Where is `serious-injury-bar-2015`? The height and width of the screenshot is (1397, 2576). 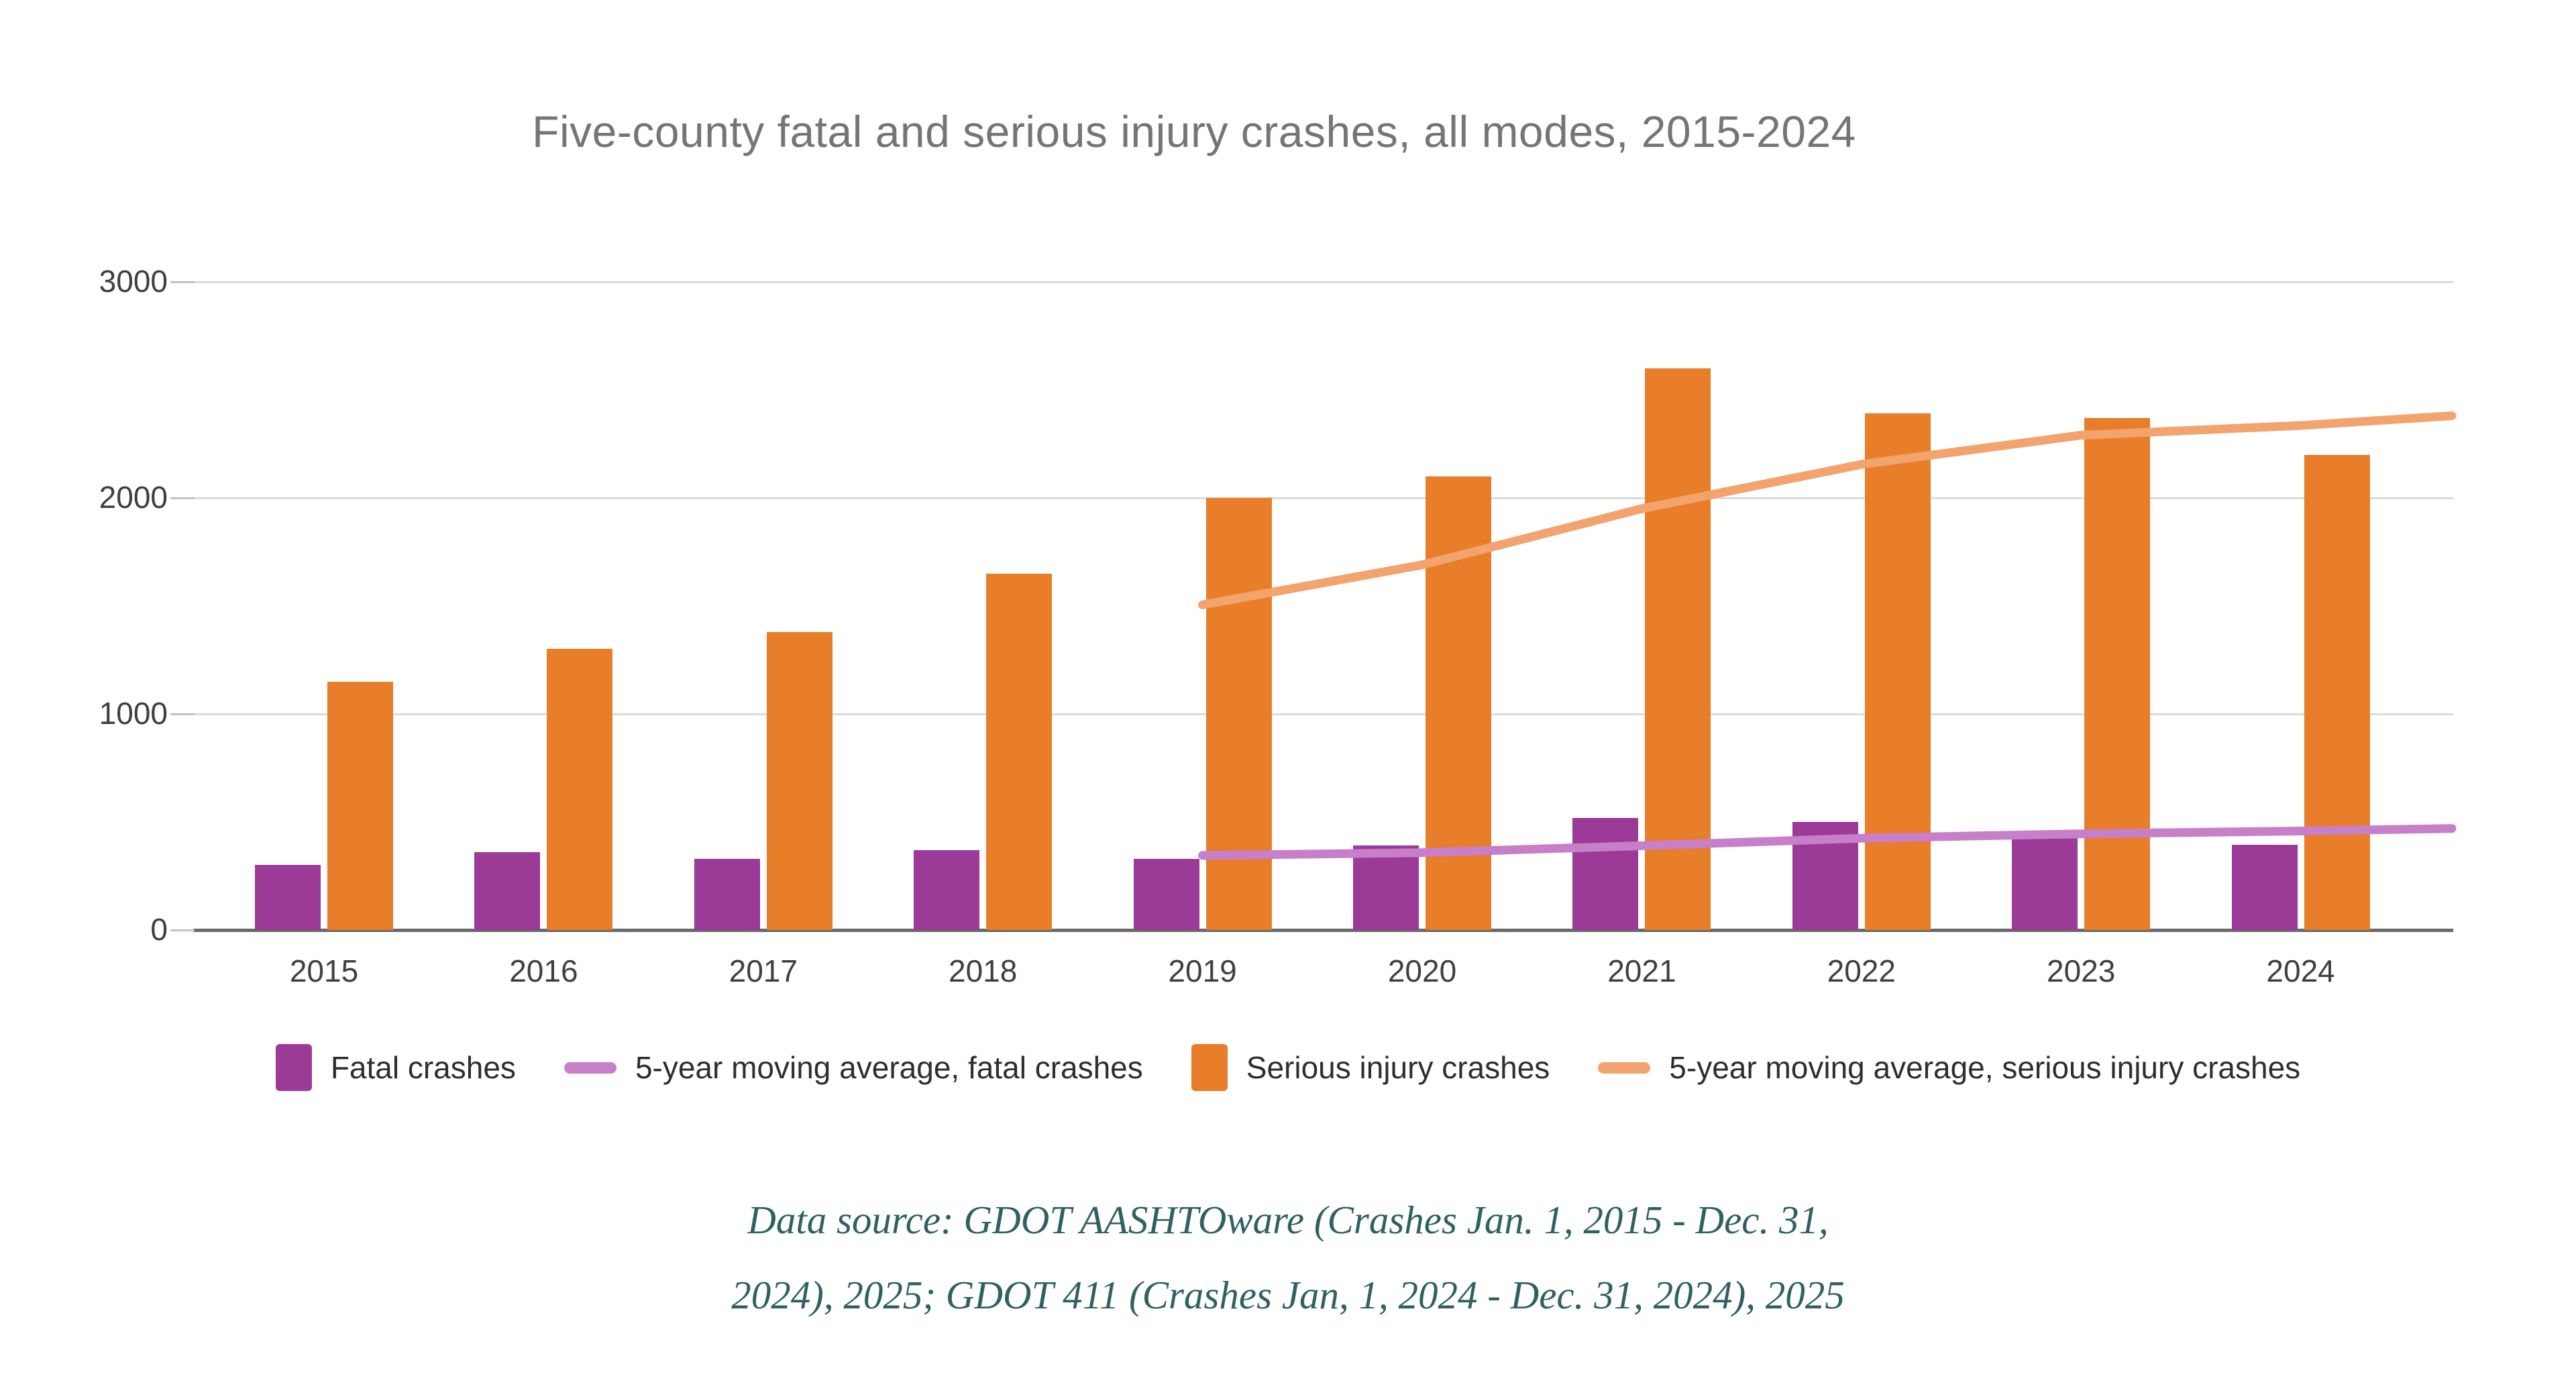
serious-injury-bar-2015 is located at coordinates (360, 806).